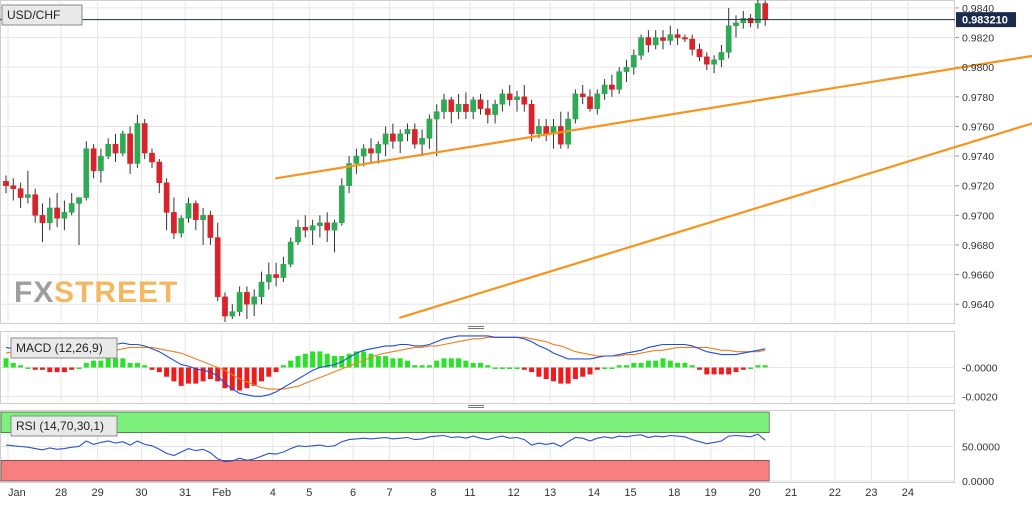  I want to click on x-axis-label: 11, so click(469, 493).